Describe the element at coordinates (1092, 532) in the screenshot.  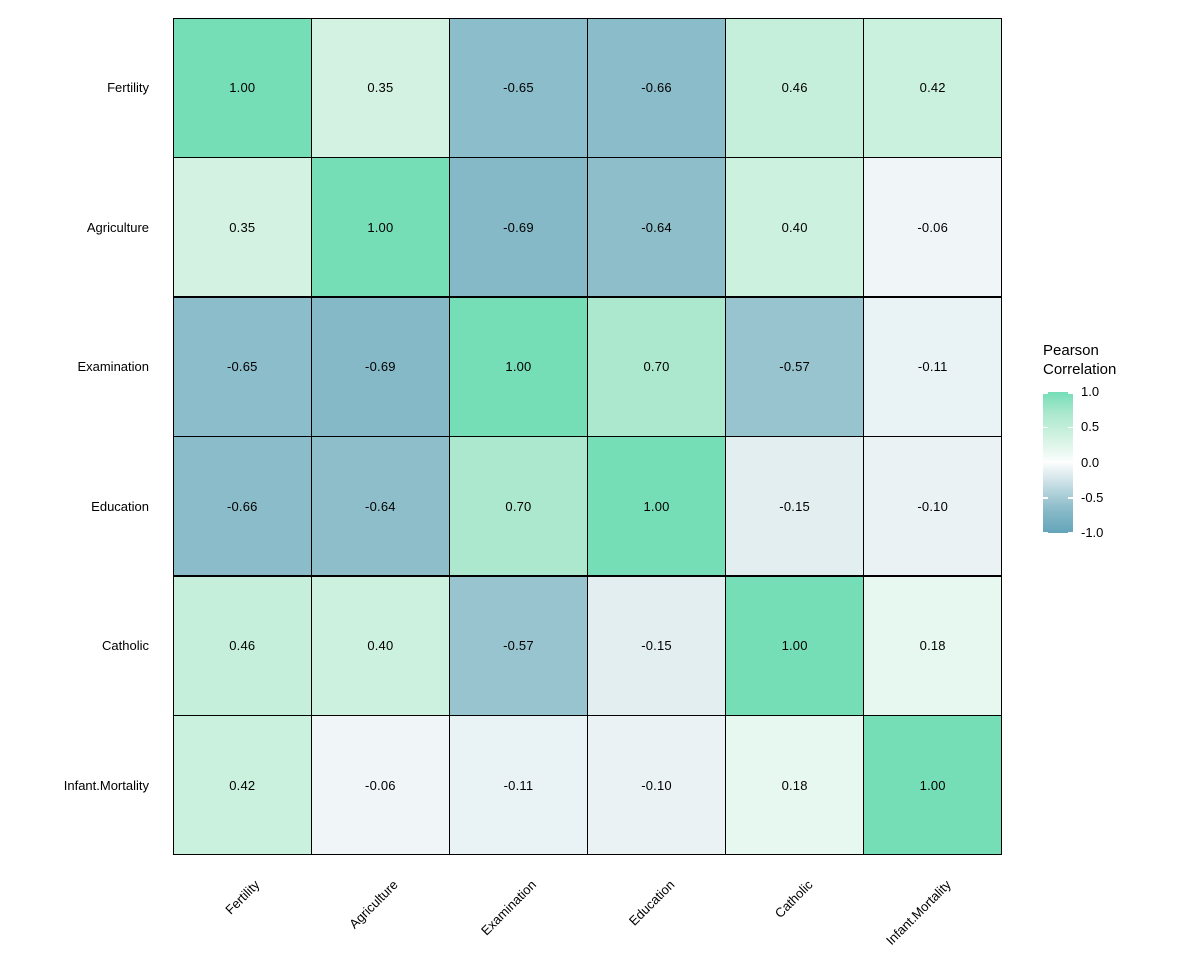
I see `legend-tick-label: -1.0` at that location.